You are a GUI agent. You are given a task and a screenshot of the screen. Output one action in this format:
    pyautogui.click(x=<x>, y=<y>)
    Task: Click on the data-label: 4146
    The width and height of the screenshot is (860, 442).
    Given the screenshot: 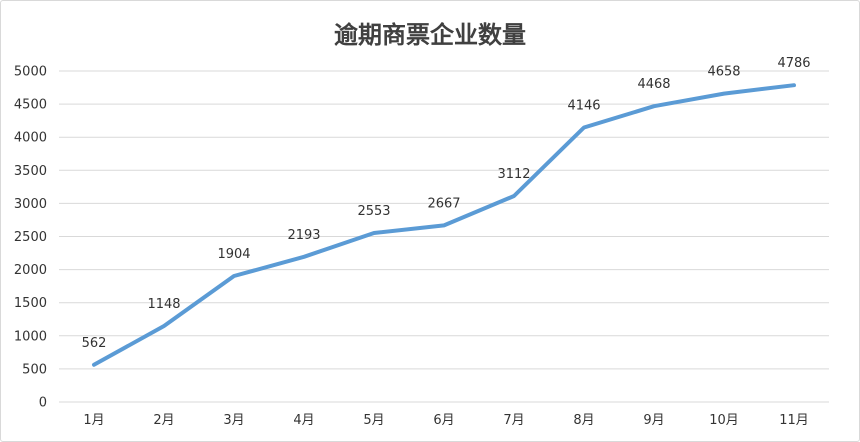 What is the action you would take?
    pyautogui.click(x=583, y=106)
    